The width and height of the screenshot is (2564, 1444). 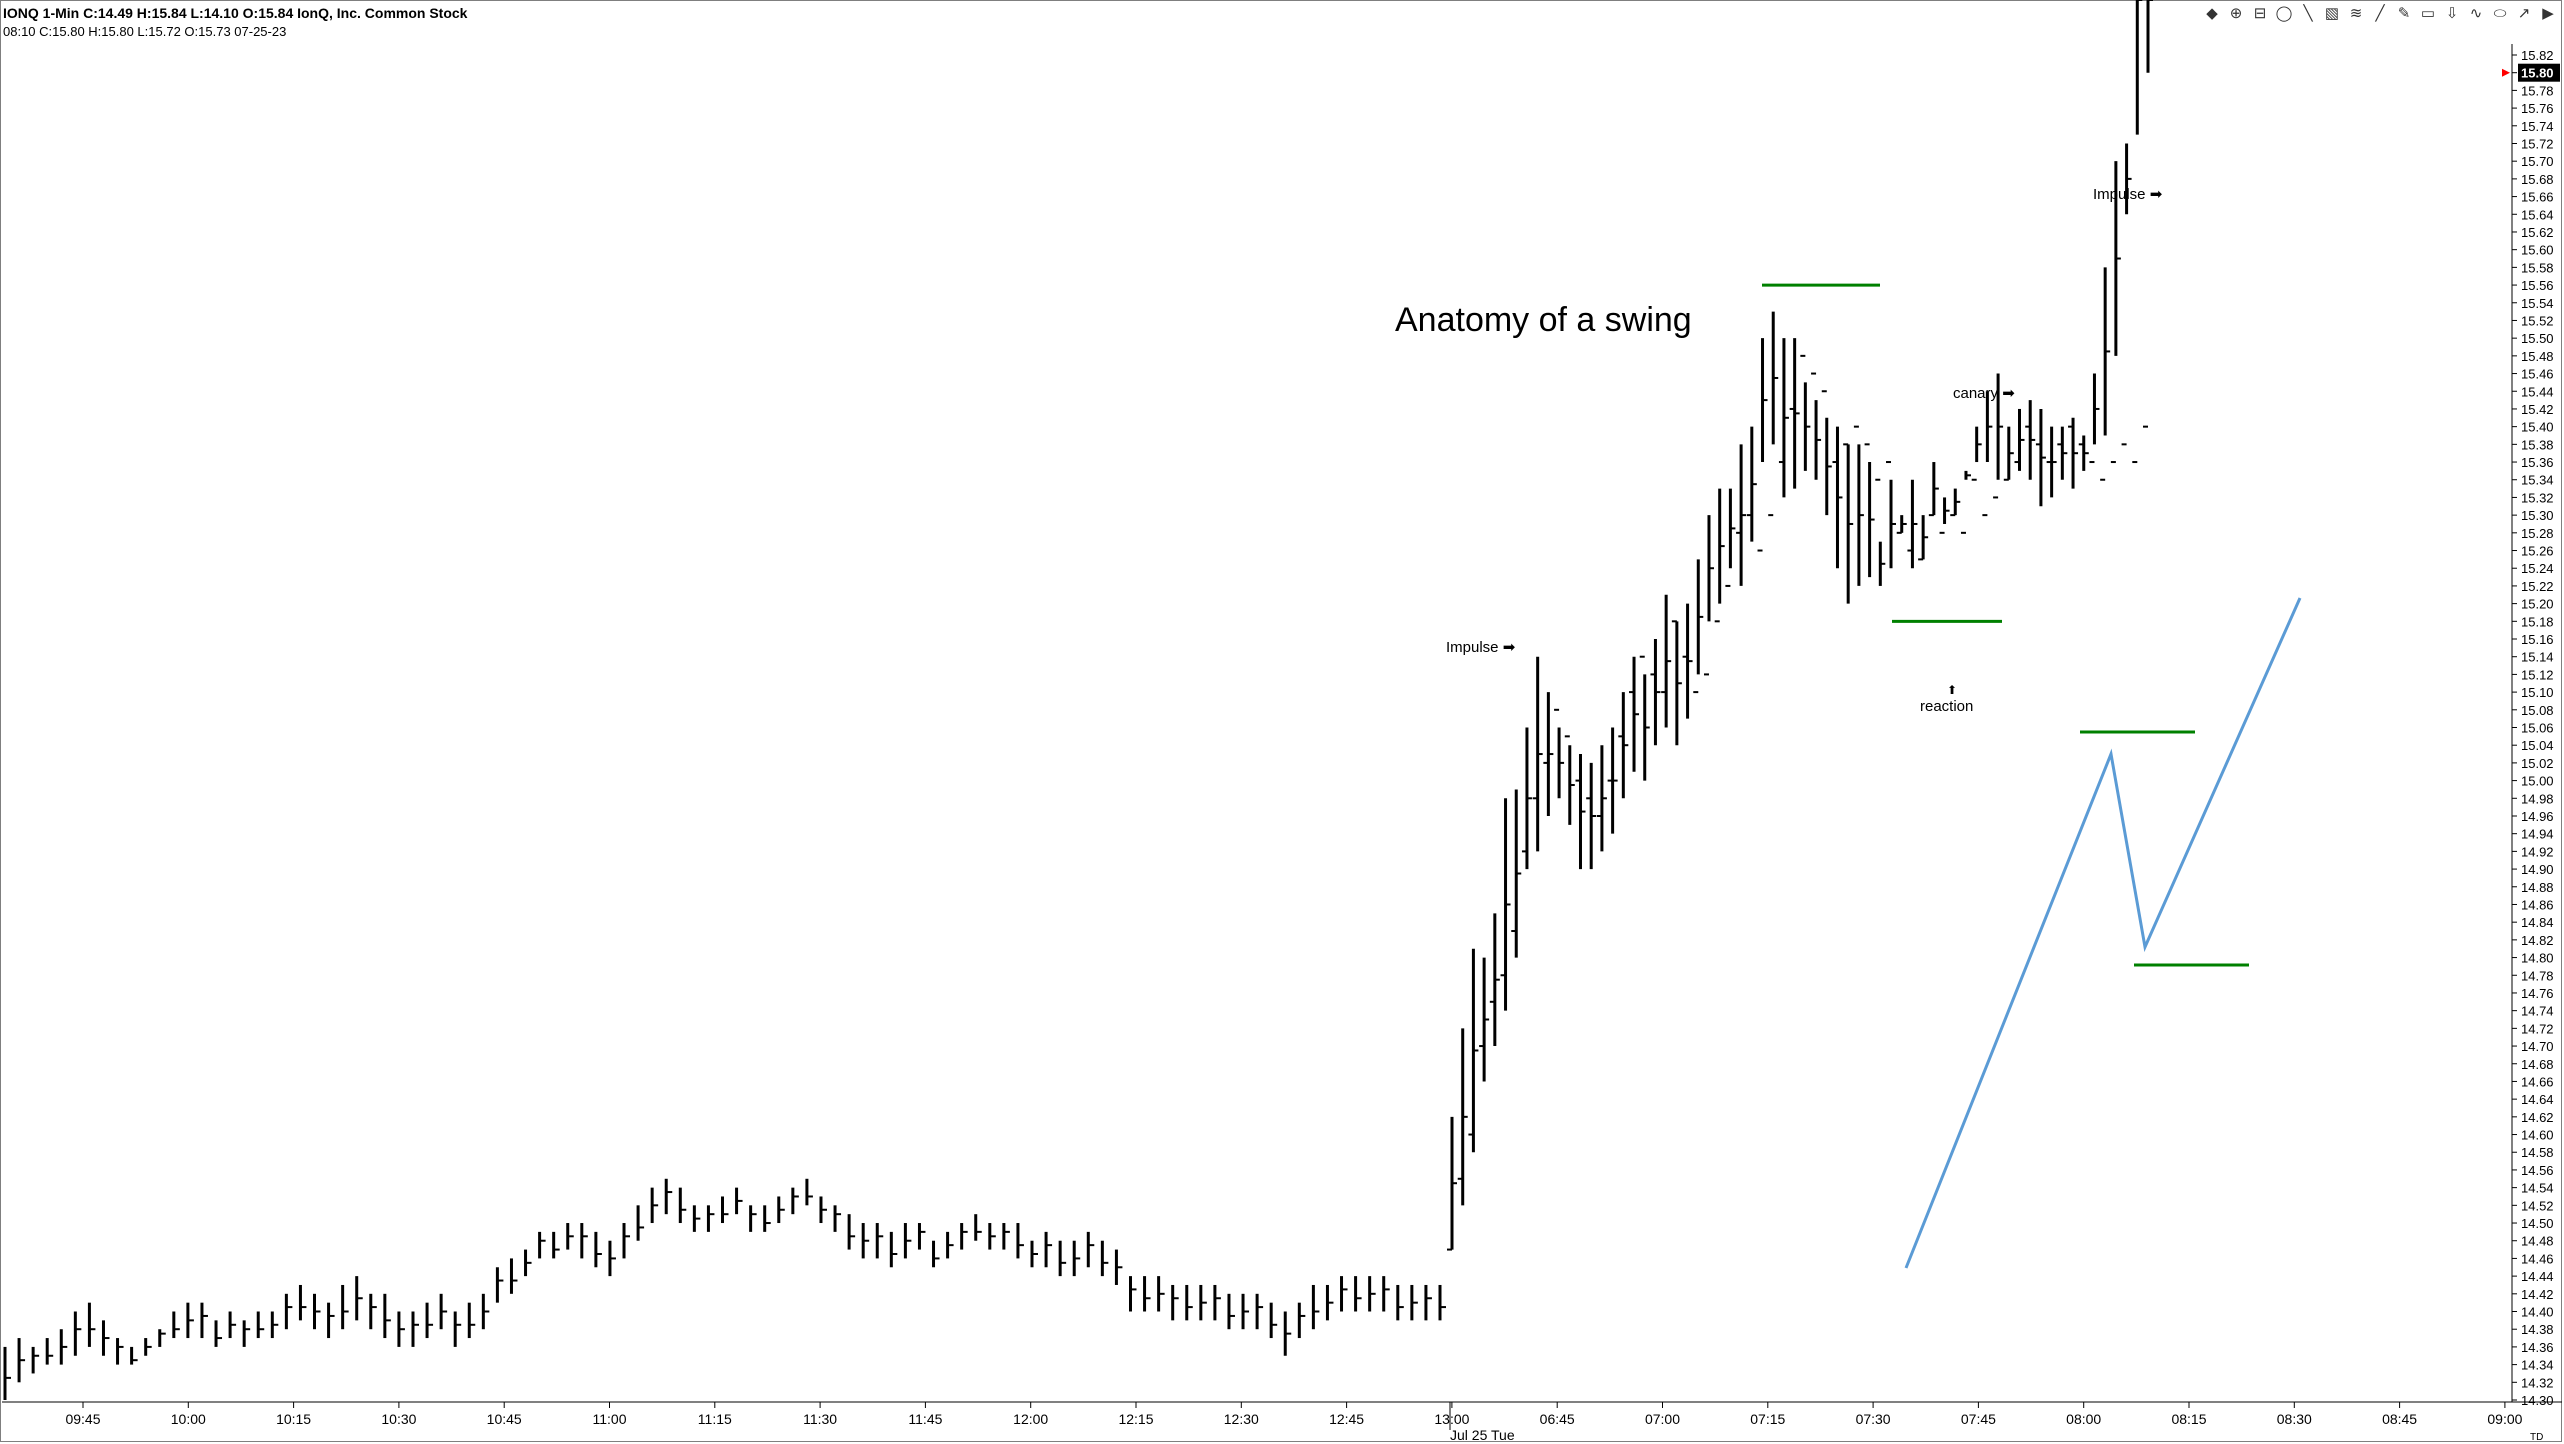 What do you see at coordinates (2537, 497) in the screenshot?
I see `price-tick-label: 15.32` at bounding box center [2537, 497].